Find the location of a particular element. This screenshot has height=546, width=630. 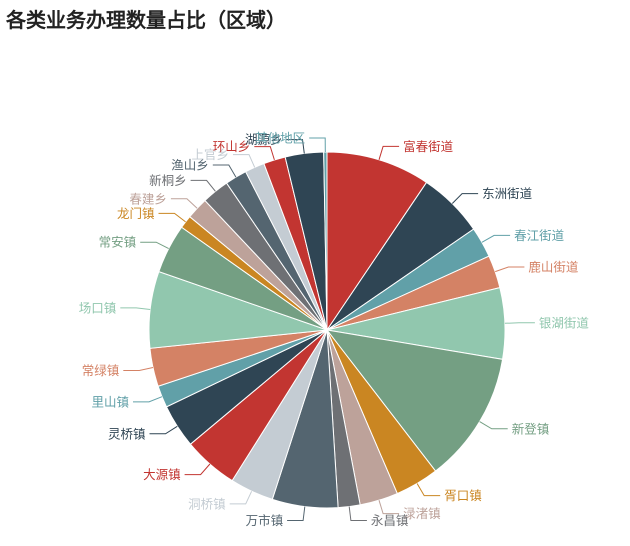

slice-label: 东洲街道 is located at coordinates (507, 193).